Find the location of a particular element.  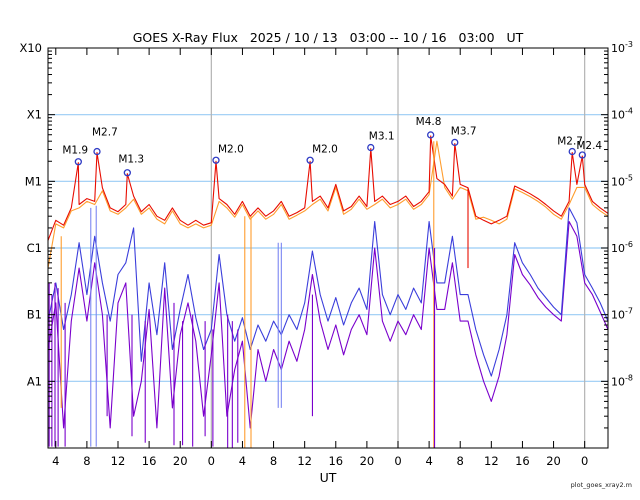

right-axis-label: 10⁻⁴ is located at coordinates (622, 114).